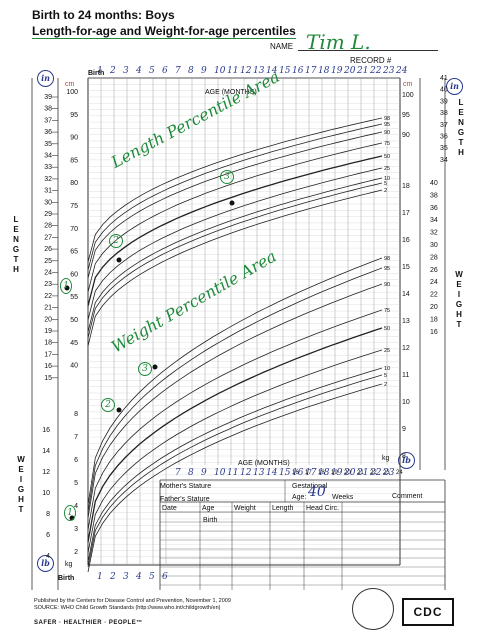 The image size is (486, 637). Describe the element at coordinates (444, 125) in the screenshot. I see `right-inch-tick: 37` at that location.